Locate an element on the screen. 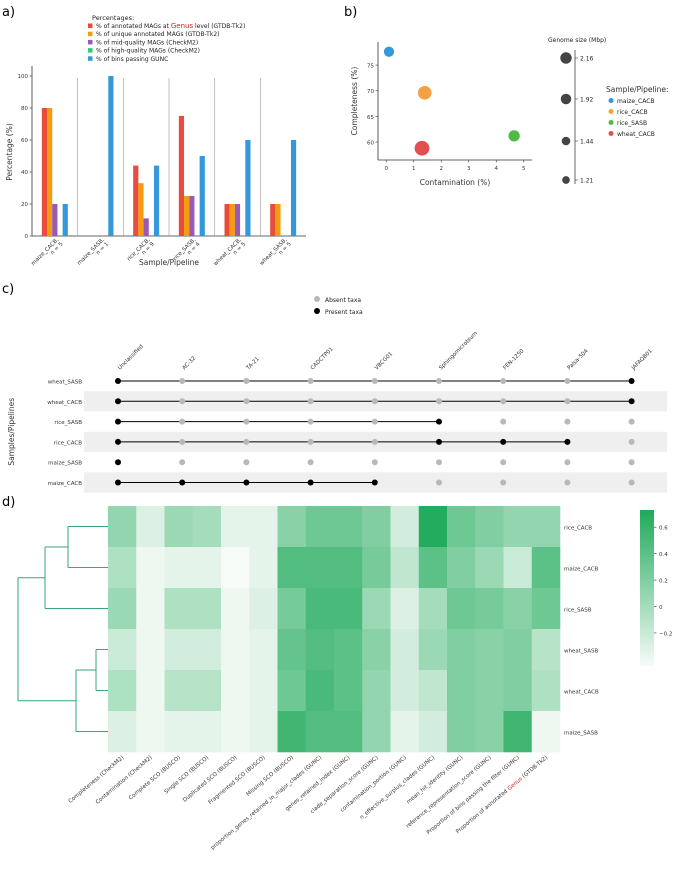  dot-maize-sasb-jafaqb01 is located at coordinates (631, 462).